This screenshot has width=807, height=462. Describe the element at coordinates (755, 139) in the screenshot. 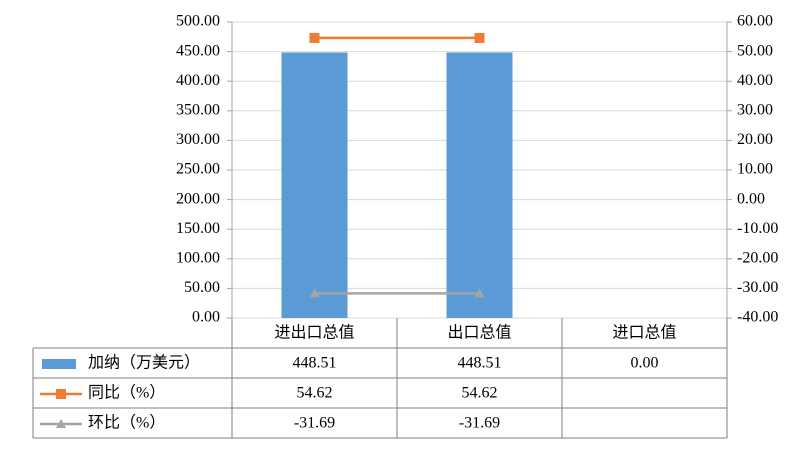

I see `y2-tick-label: 20.00` at that location.